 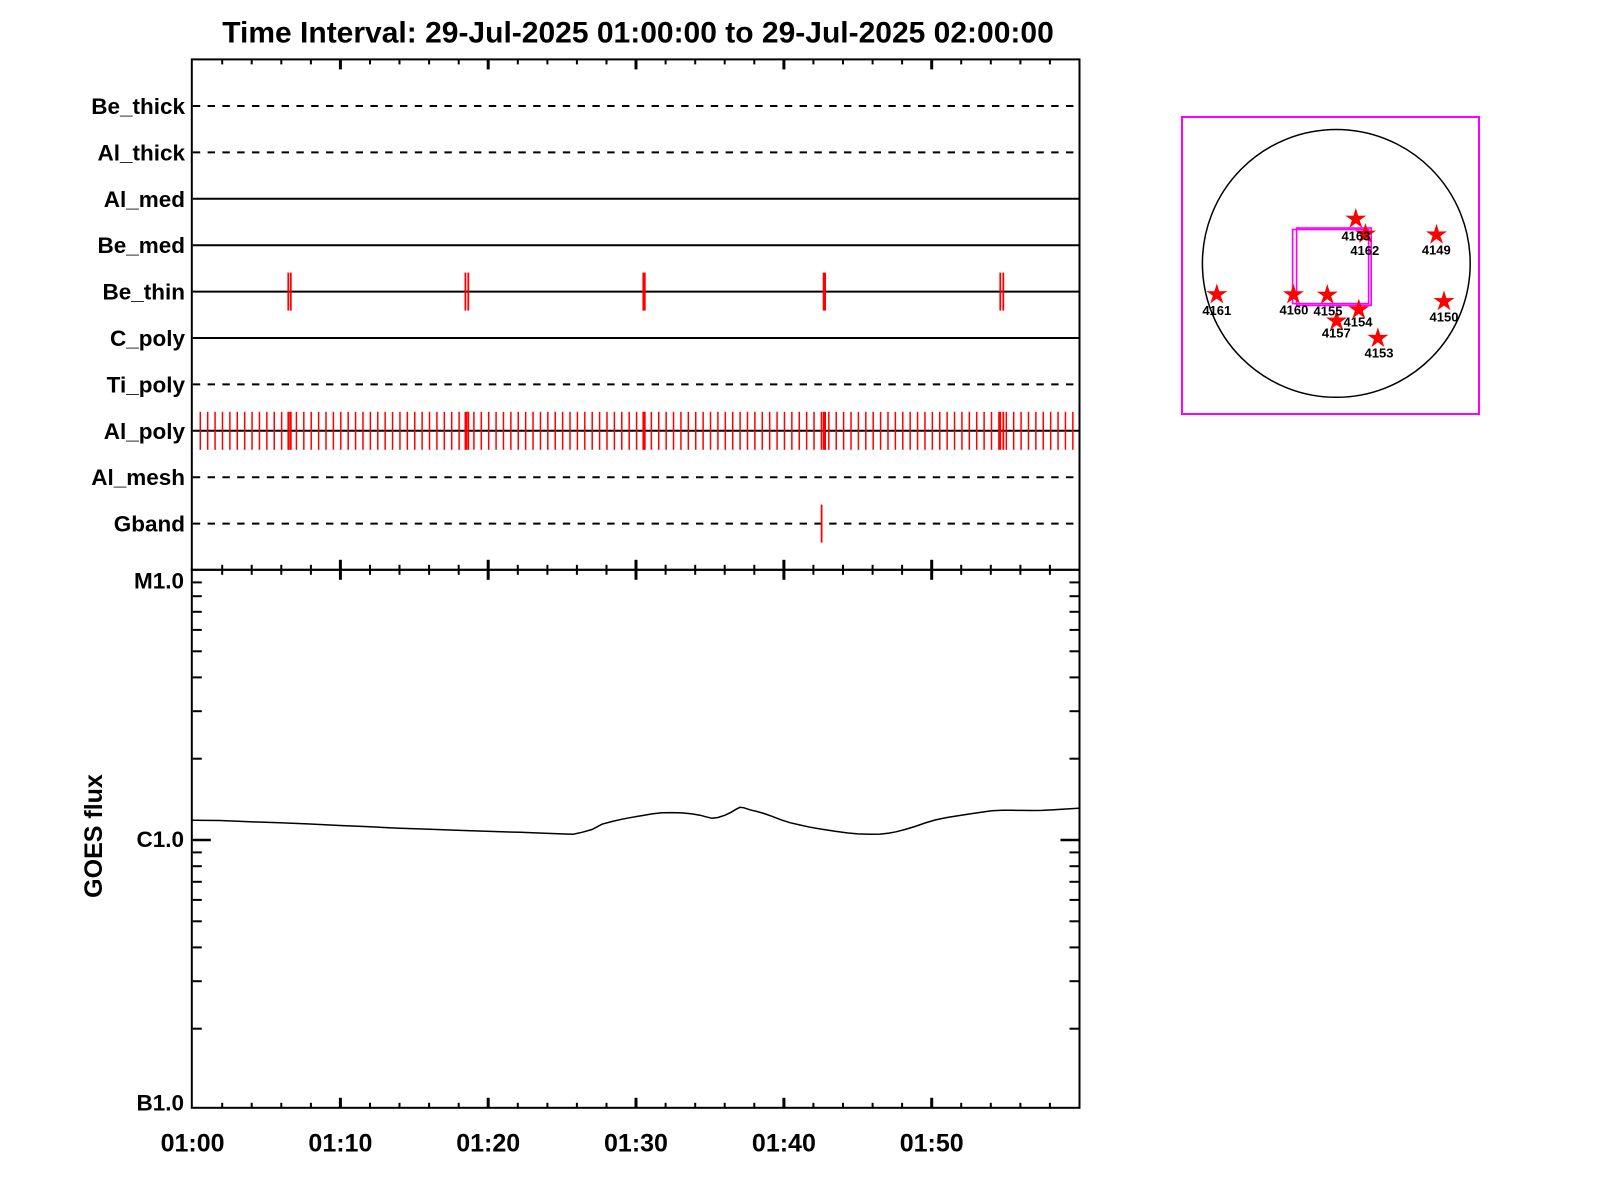 I want to click on svg-text: 4160, so click(x=1293, y=310).